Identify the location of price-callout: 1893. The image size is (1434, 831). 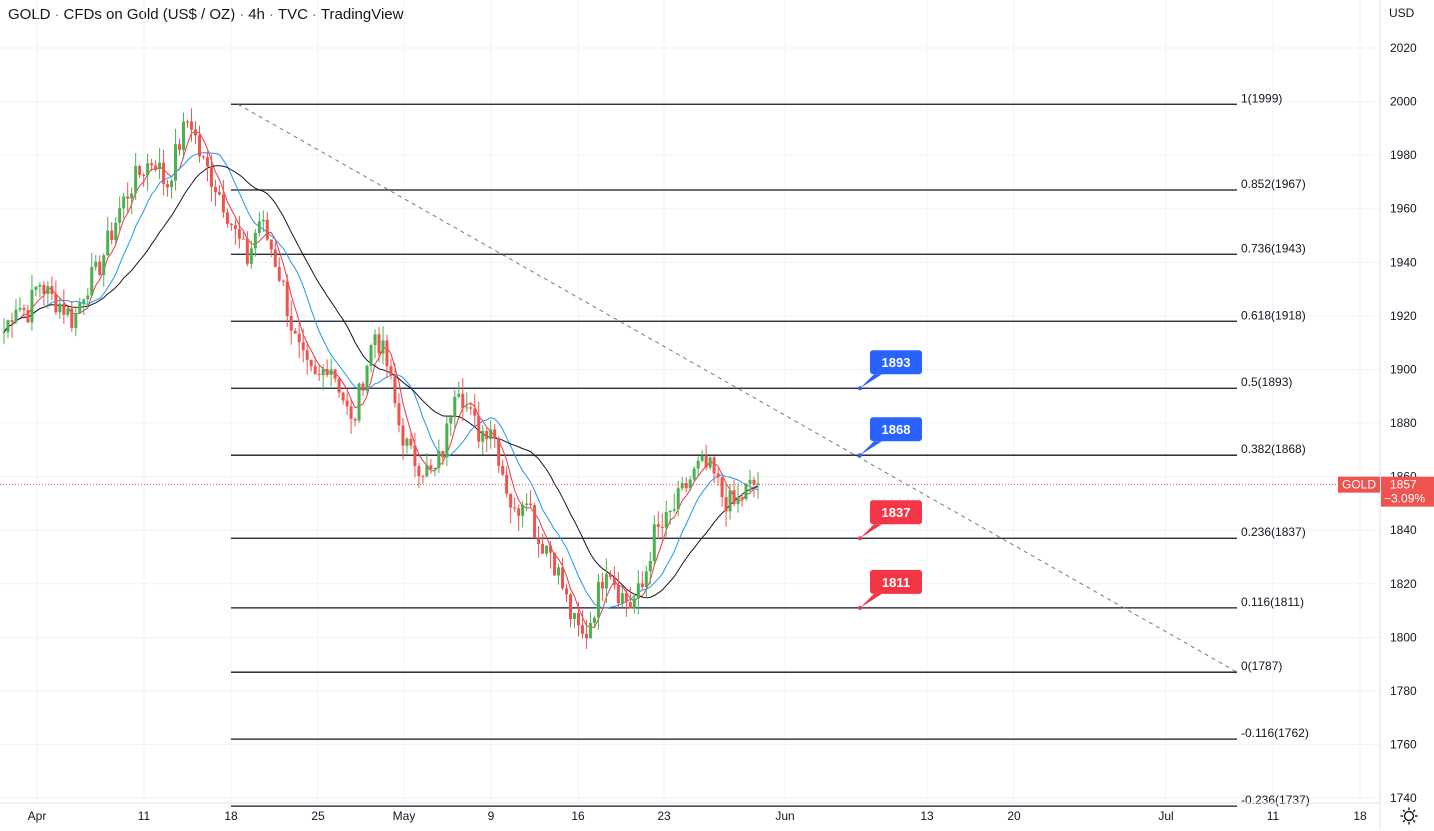
(890, 370).